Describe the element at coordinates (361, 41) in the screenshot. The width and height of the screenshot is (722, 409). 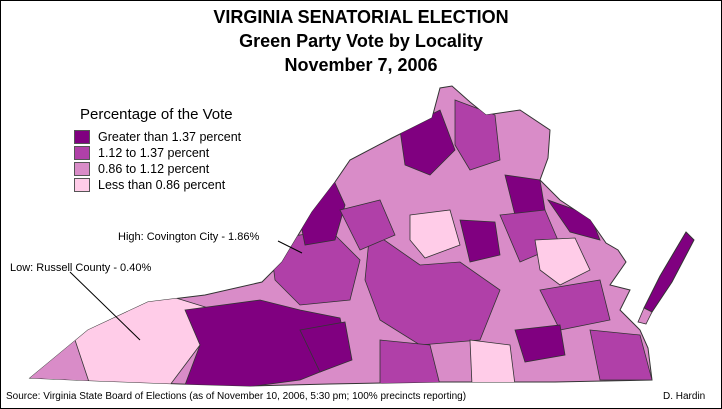
I see `map-subtitle: Green Party Vote by Locality` at that location.